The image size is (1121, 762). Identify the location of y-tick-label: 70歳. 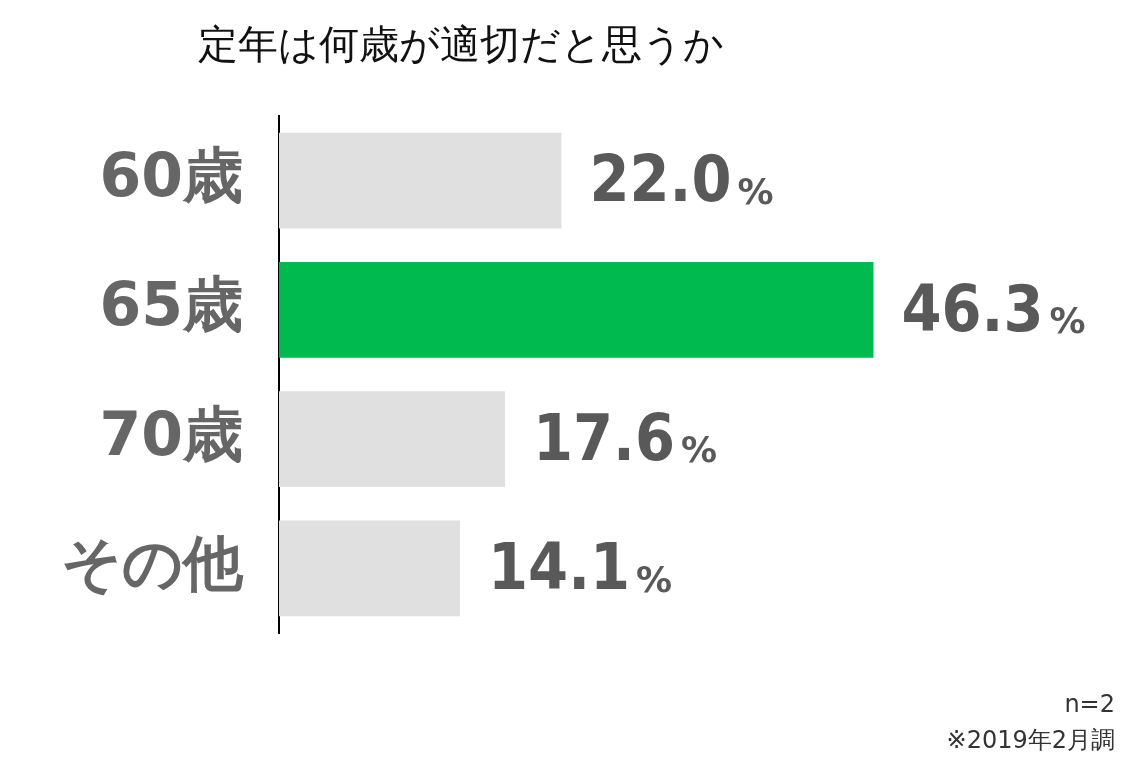
(171, 433).